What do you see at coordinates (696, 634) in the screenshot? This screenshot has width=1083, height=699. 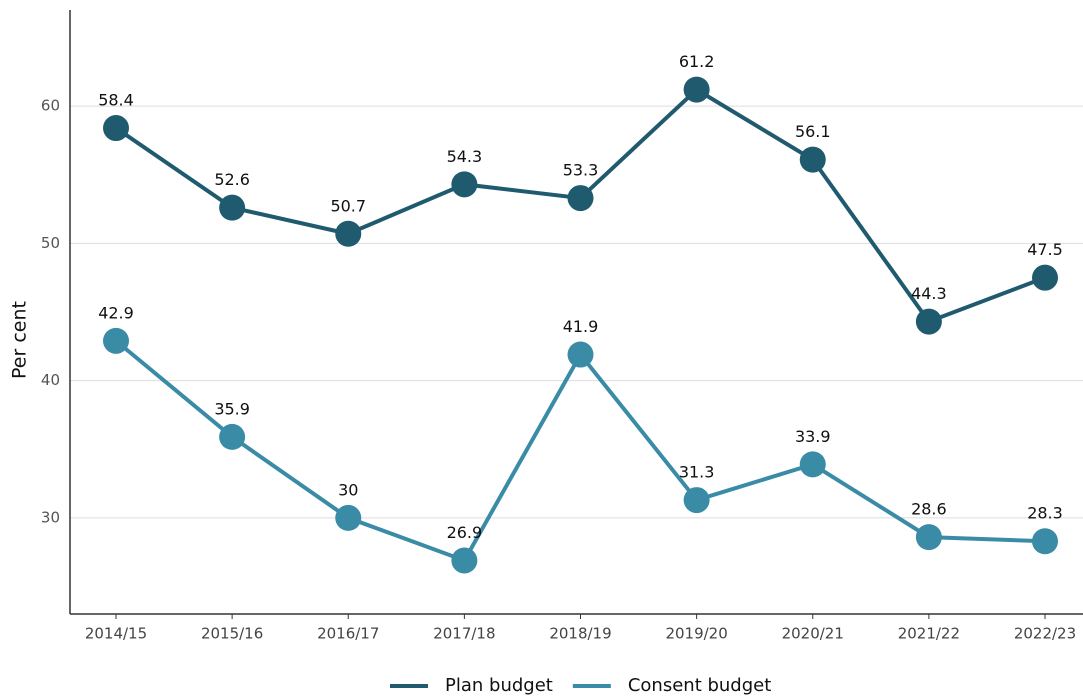 I see `x-tick-label: 2019/20` at bounding box center [696, 634].